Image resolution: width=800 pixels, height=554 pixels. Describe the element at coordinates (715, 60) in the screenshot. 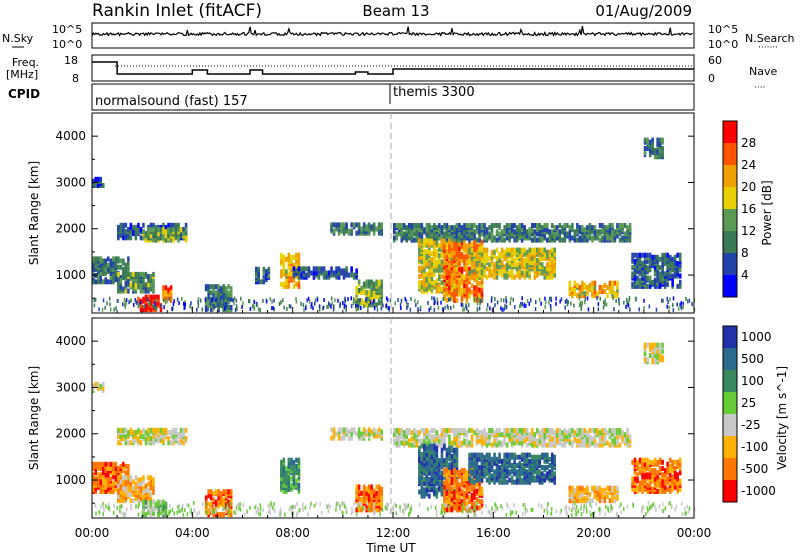

I see `nave-tick-top: 60` at that location.